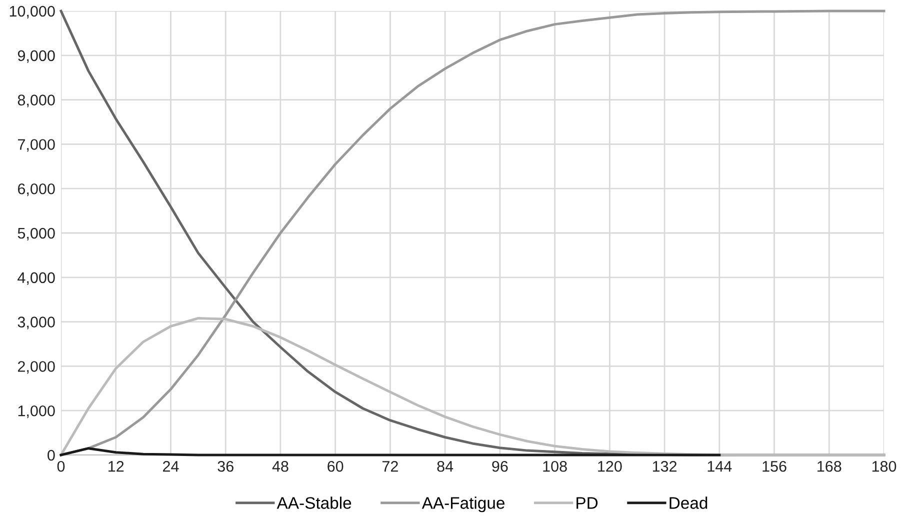 The width and height of the screenshot is (901, 518). Describe the element at coordinates (226, 466) in the screenshot. I see `x-tick-label: 36` at that location.